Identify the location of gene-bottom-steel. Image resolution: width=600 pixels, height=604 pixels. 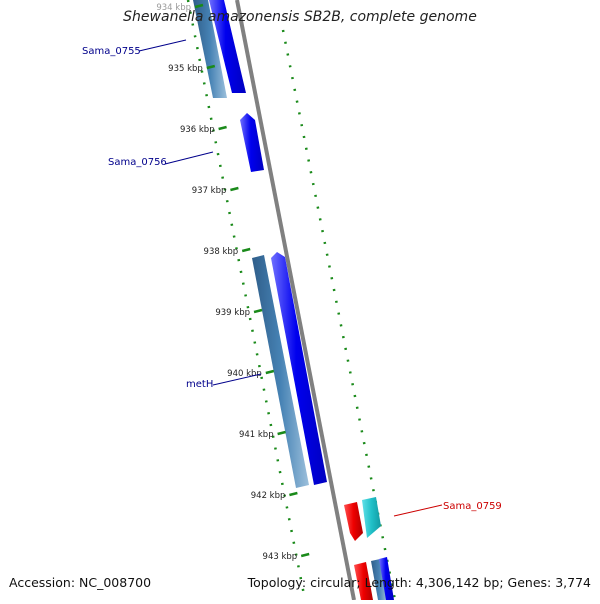
(379, 579).